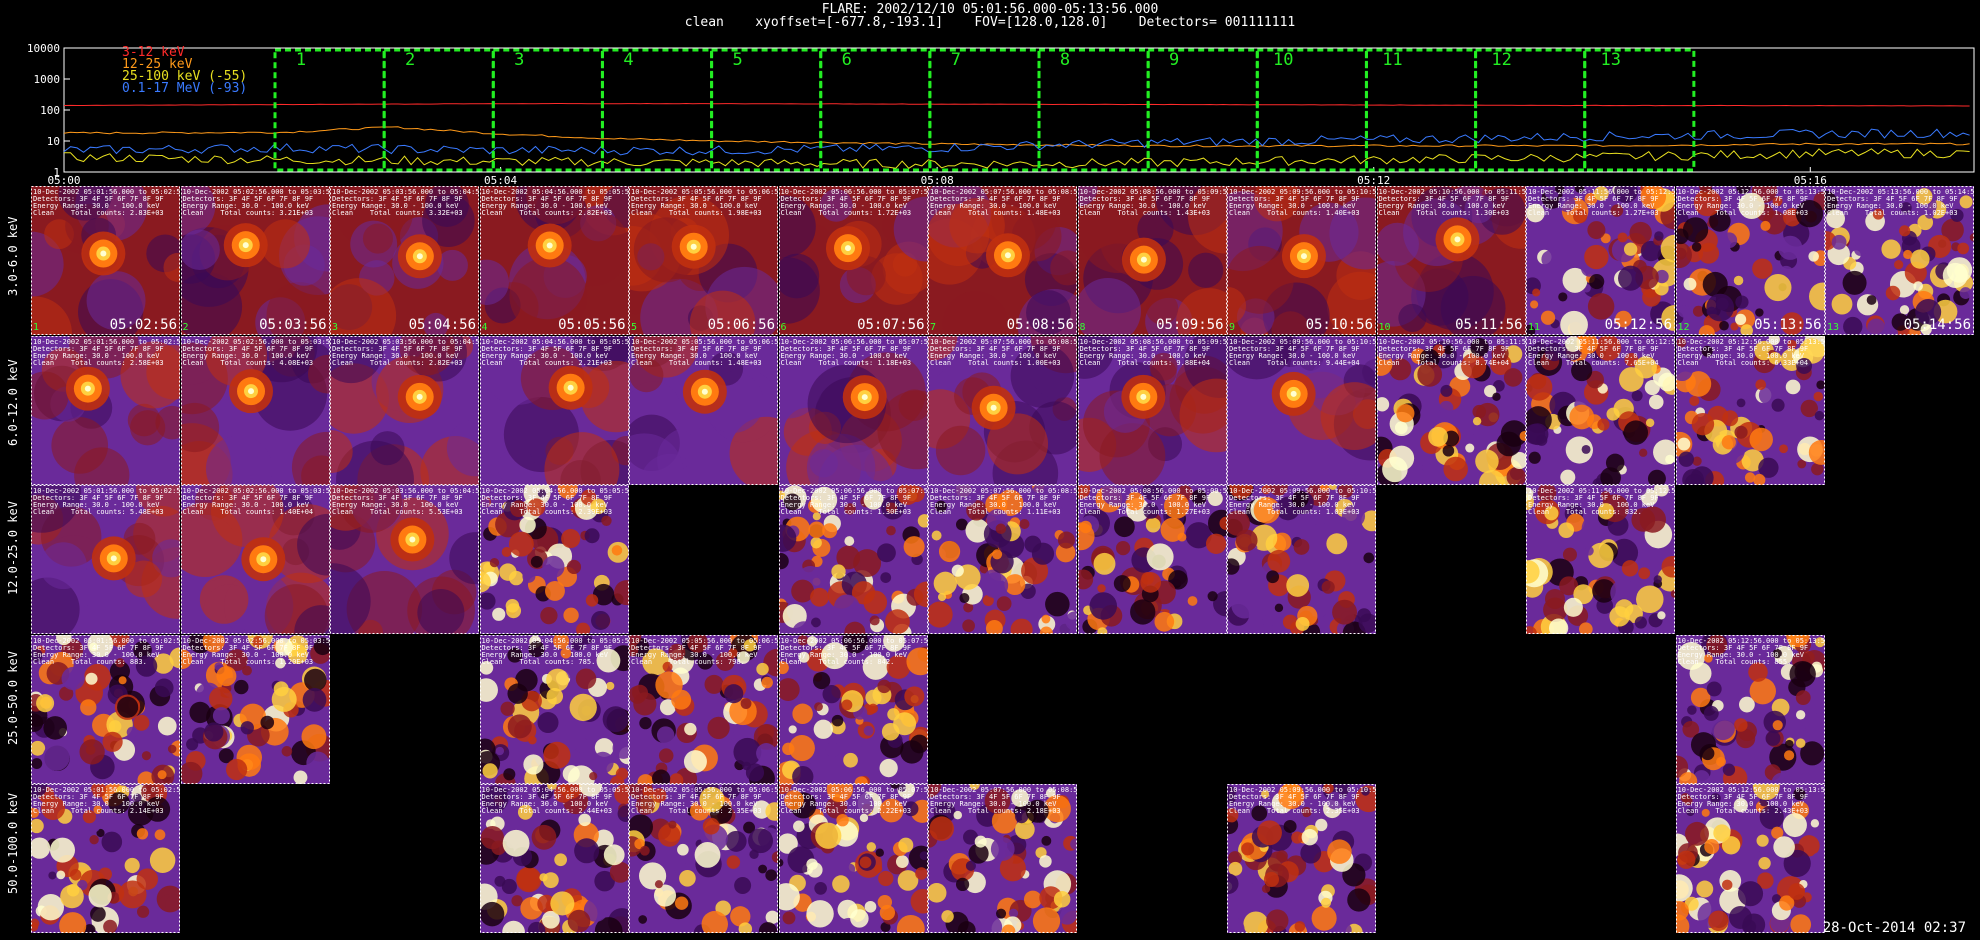 The width and height of the screenshot is (1980, 940). Describe the element at coordinates (143, 325) in the screenshot. I see `tile-time-label: 05:02:56` at that location.